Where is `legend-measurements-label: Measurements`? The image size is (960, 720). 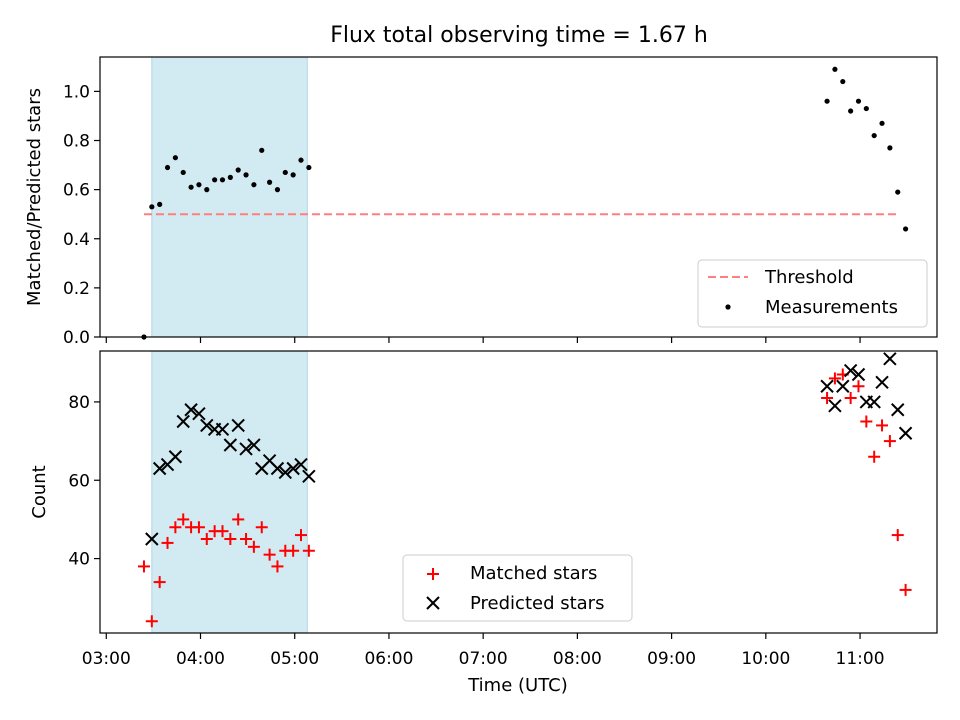
legend-measurements-label: Measurements is located at coordinates (831, 307).